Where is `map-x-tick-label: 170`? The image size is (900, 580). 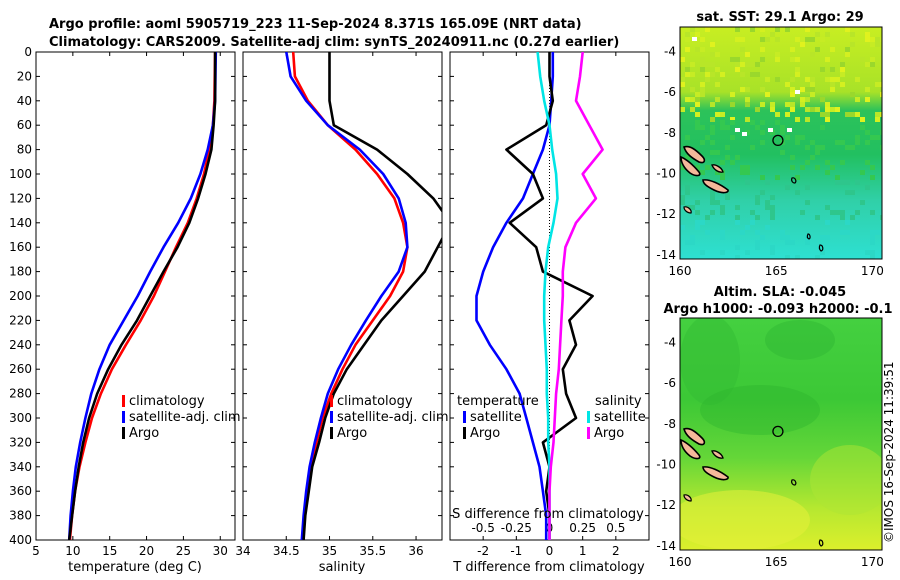
map-x-tick-label: 170 is located at coordinates (872, 271).